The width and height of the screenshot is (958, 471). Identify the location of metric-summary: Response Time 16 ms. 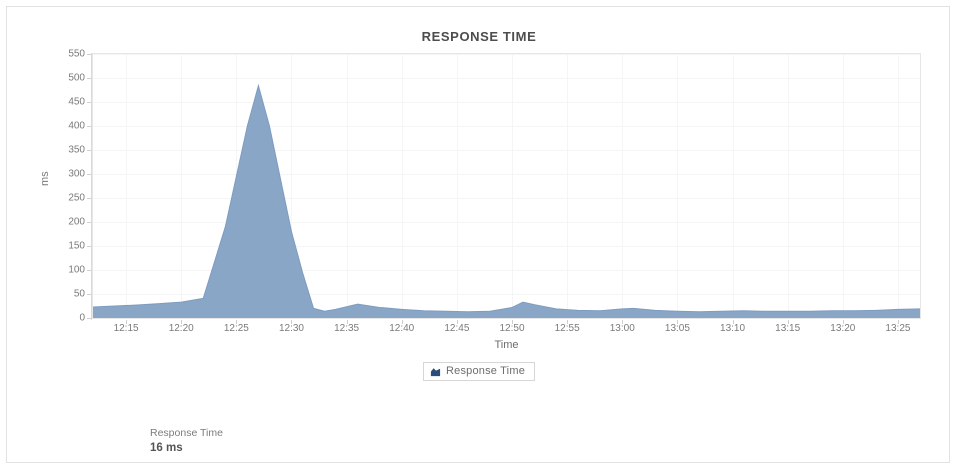
(186, 441).